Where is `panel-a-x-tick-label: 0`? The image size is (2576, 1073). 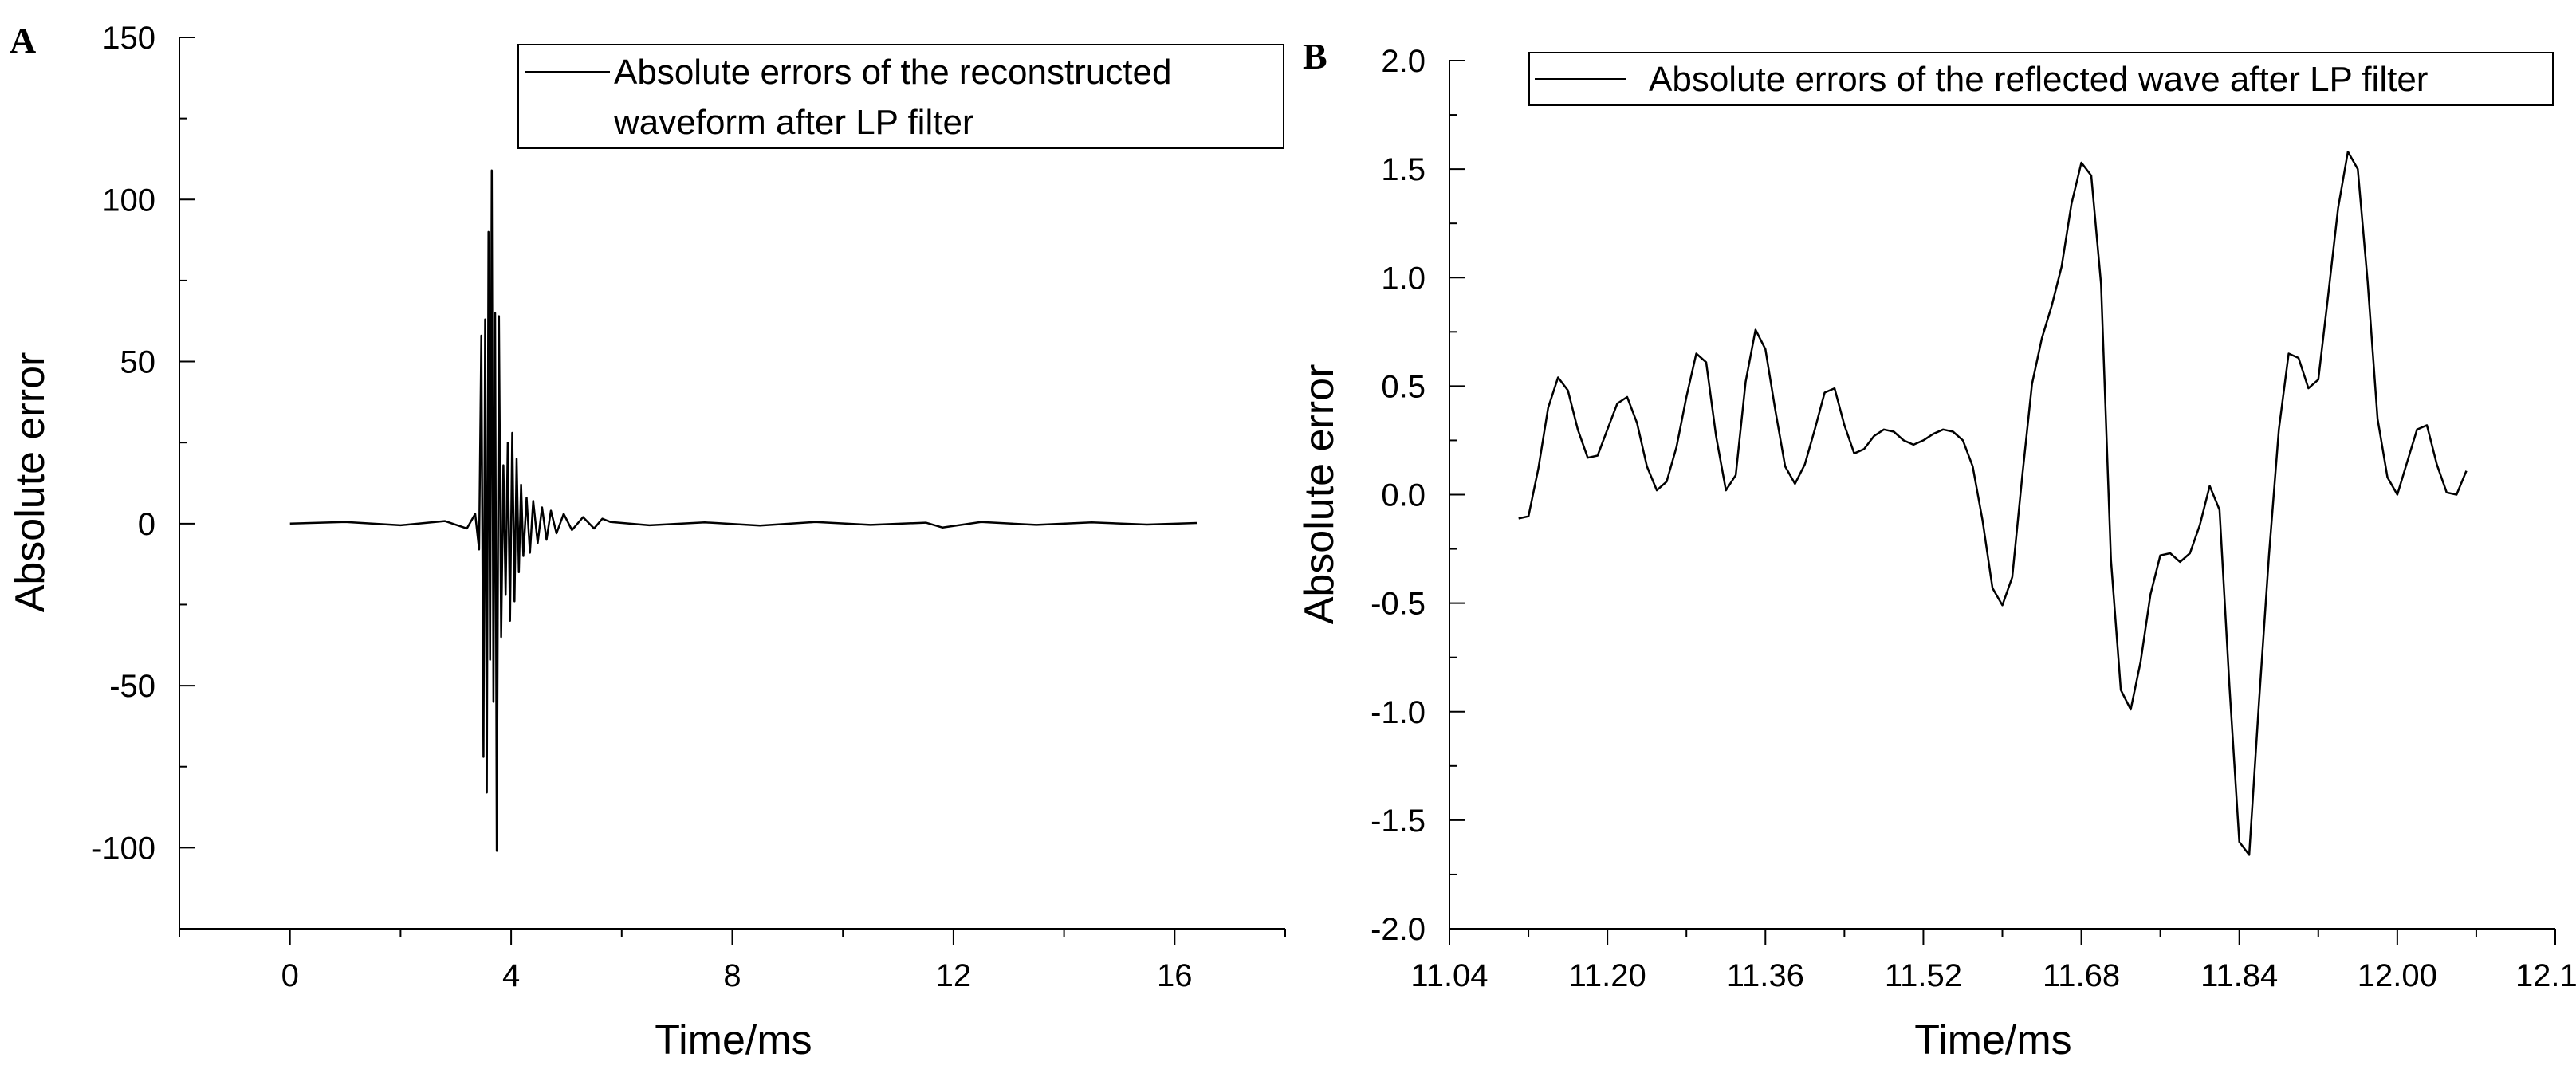
panel-a-x-tick-label: 0 is located at coordinates (290, 976).